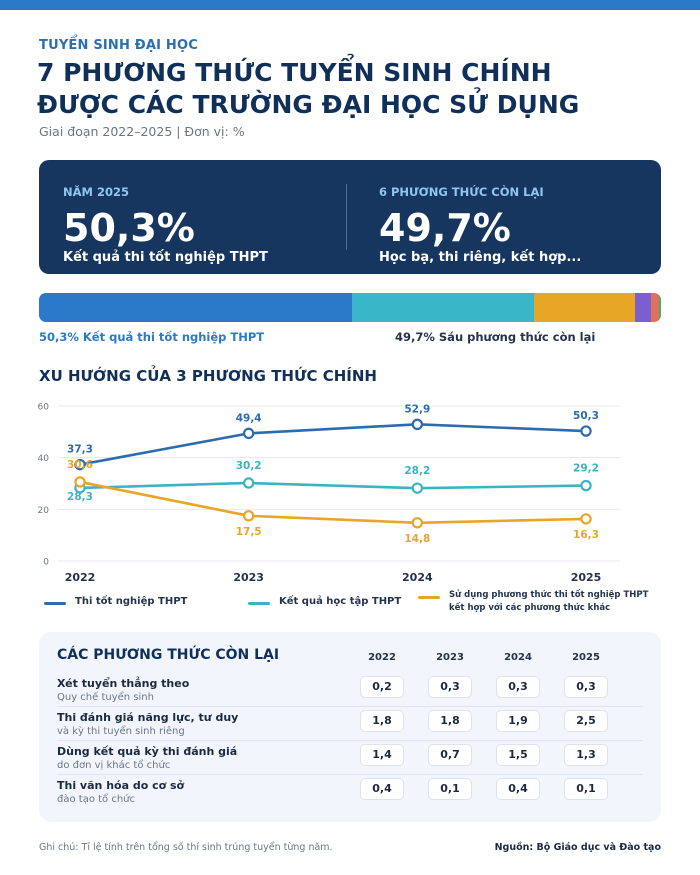  Describe the element at coordinates (142, 131) in the screenshot. I see `page-subtitle: Giai đoạn 2022–2025 | Đơn vị: %` at that location.